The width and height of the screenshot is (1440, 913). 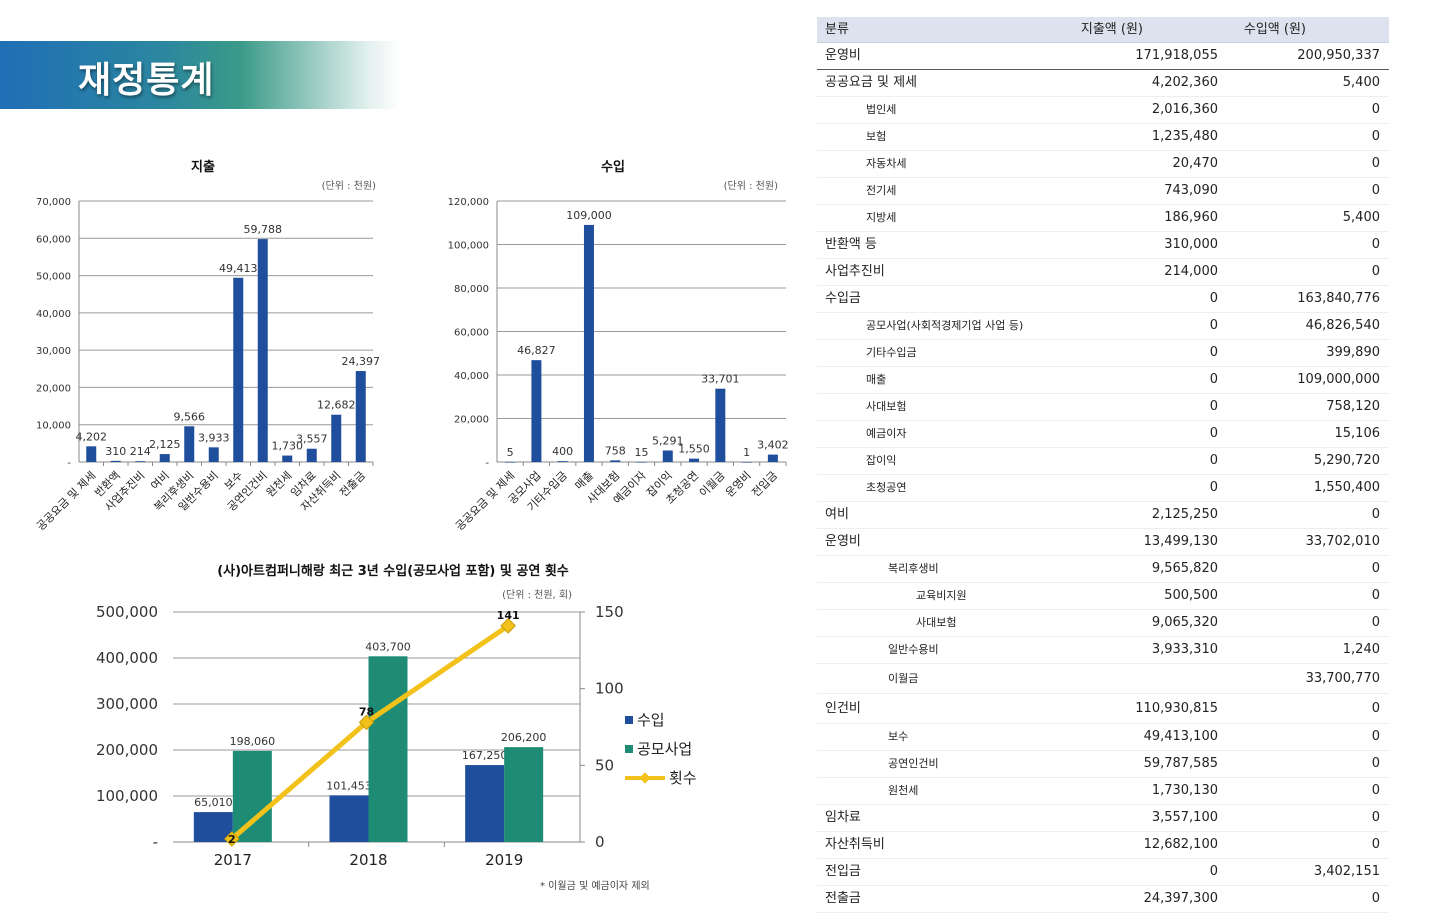 I want to click on y-tick-label: -, so click(x=155, y=842).